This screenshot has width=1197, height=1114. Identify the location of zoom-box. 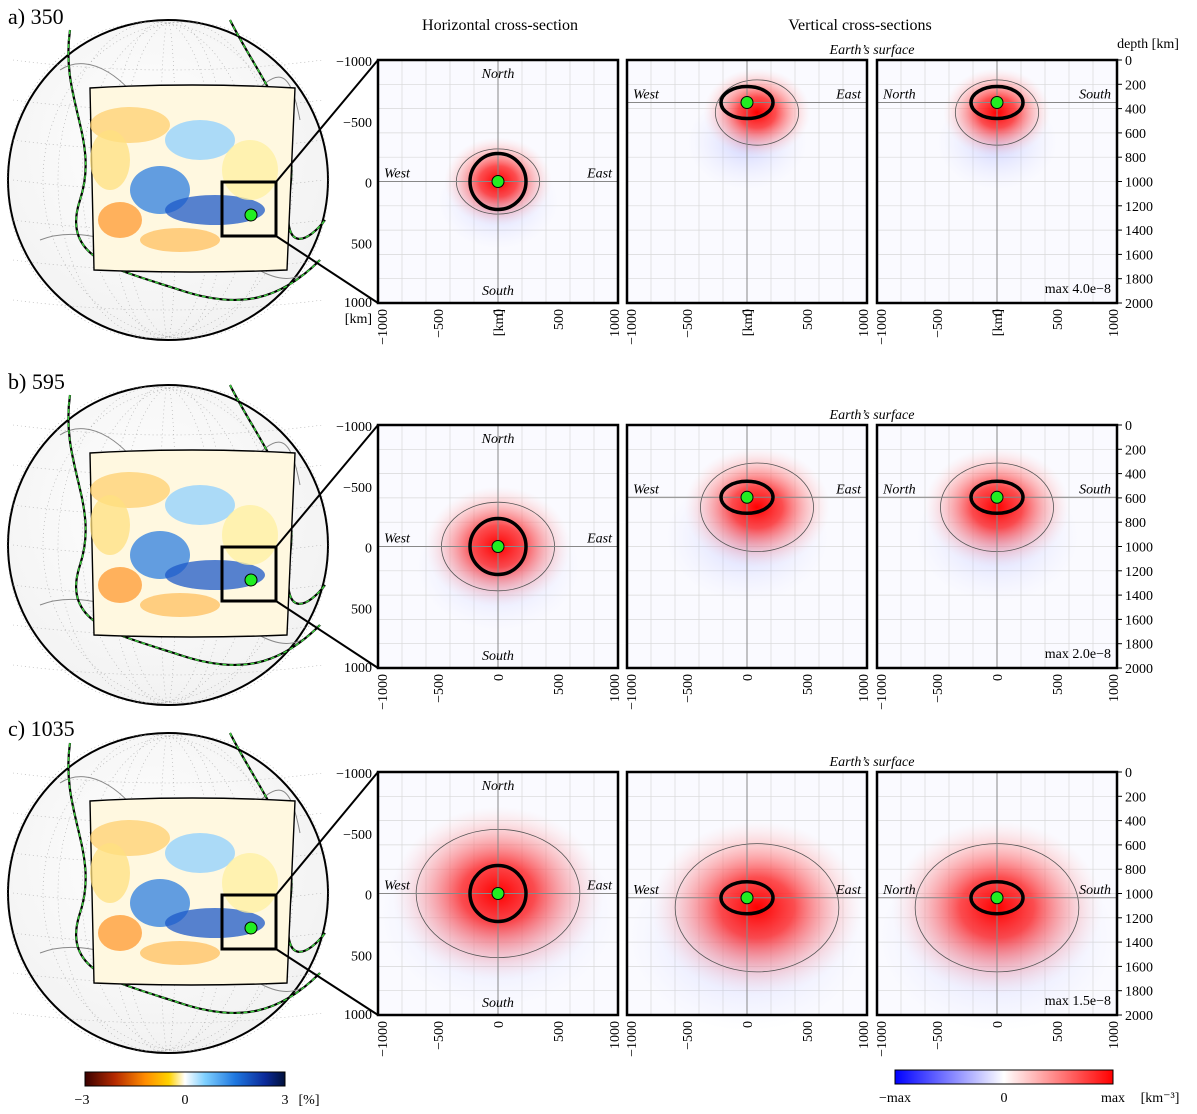
(249, 574).